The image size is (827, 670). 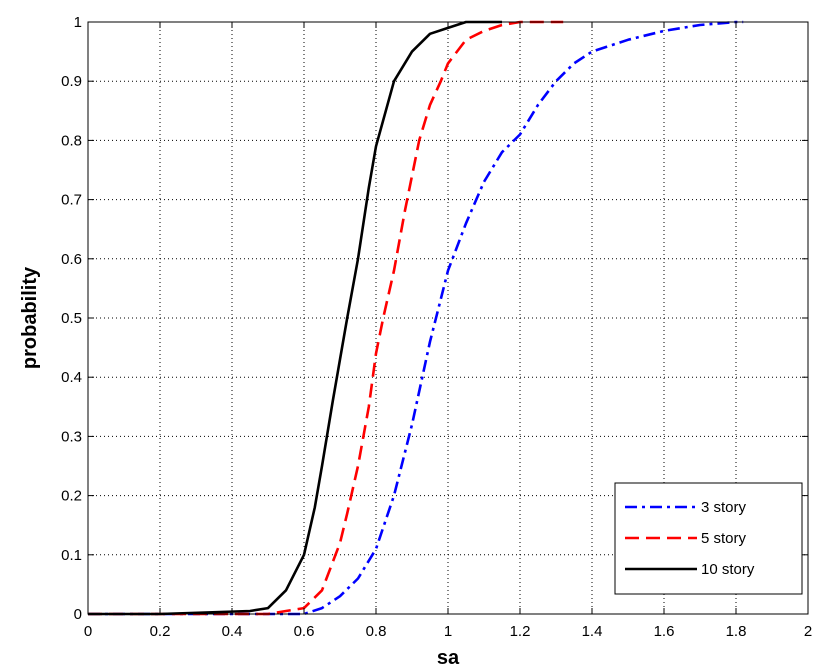 What do you see at coordinates (808, 631) in the screenshot?
I see `x-tick-label: 2` at bounding box center [808, 631].